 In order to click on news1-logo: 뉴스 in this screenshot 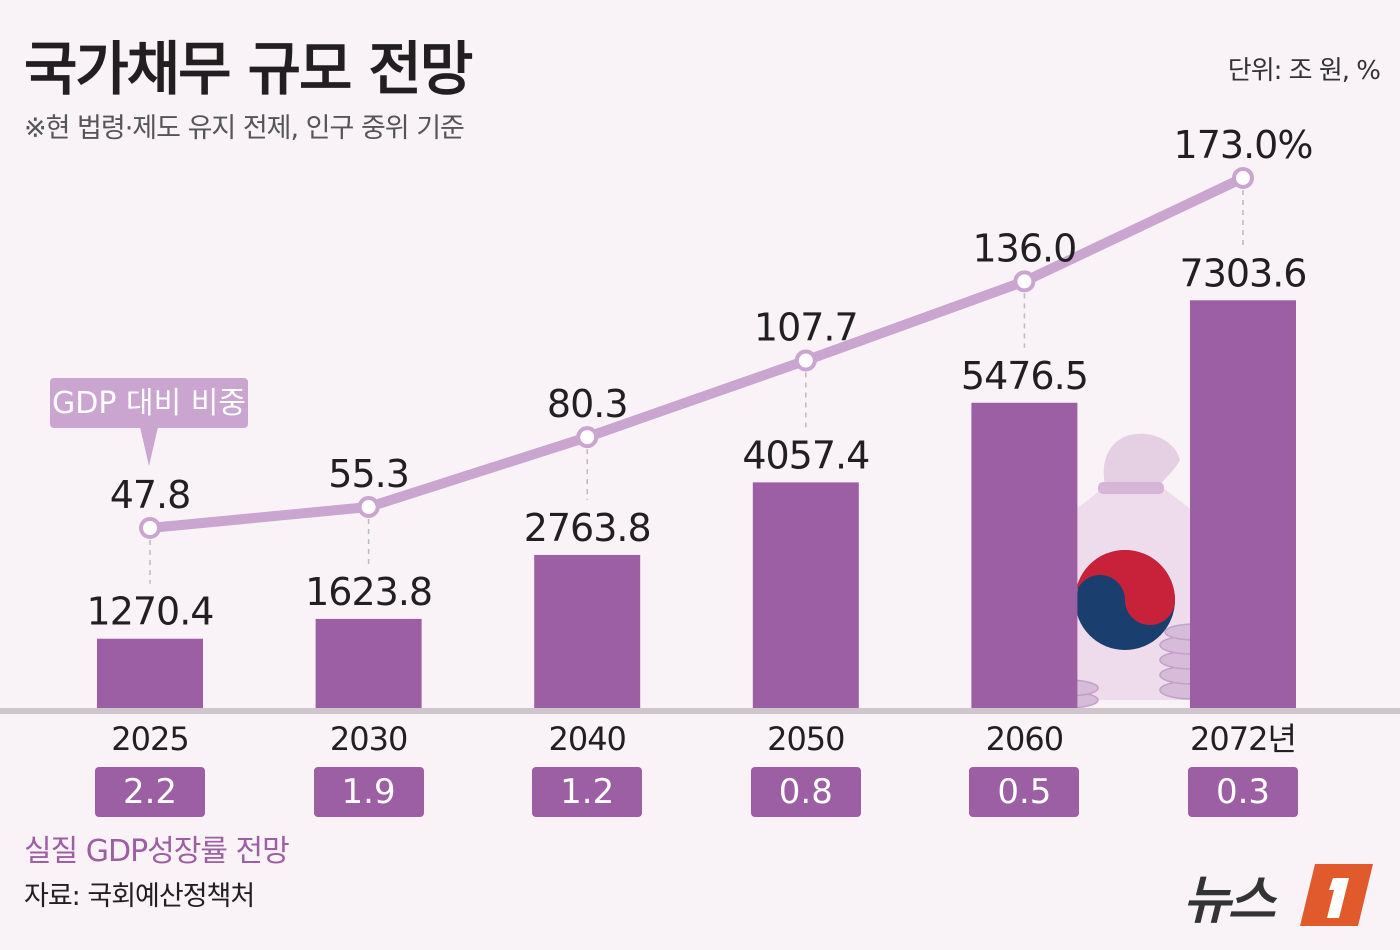, I will do `click(1278, 897)`.